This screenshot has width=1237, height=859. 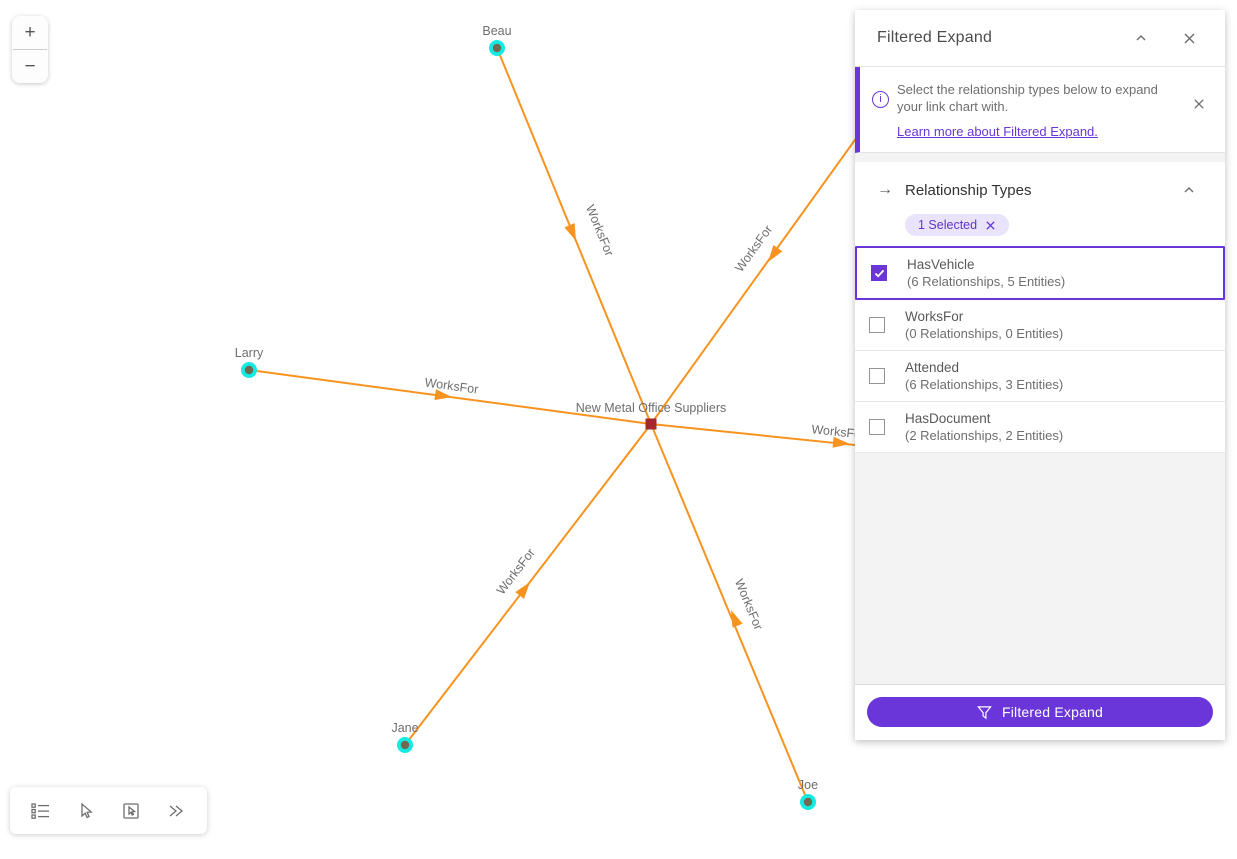 What do you see at coordinates (176, 811) in the screenshot?
I see `expand-double-chevron-icon` at bounding box center [176, 811].